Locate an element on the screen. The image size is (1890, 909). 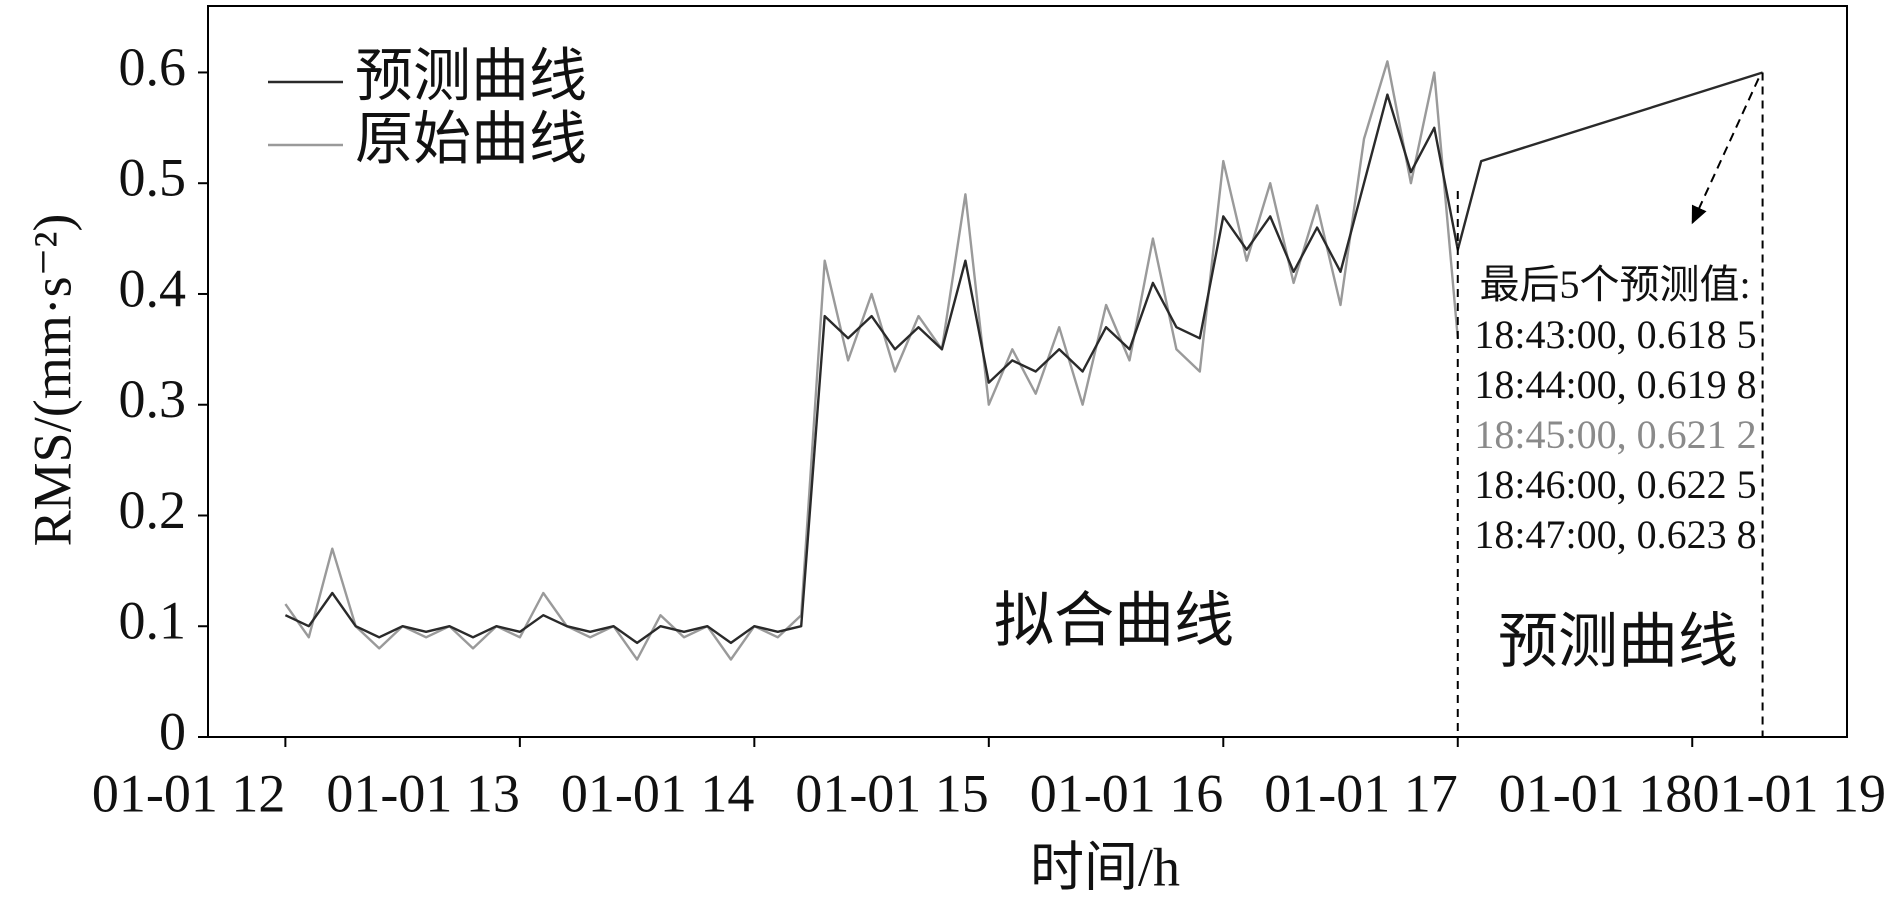
annotation-line: 18:47:00, 0.623 8 is located at coordinates (1615, 534).